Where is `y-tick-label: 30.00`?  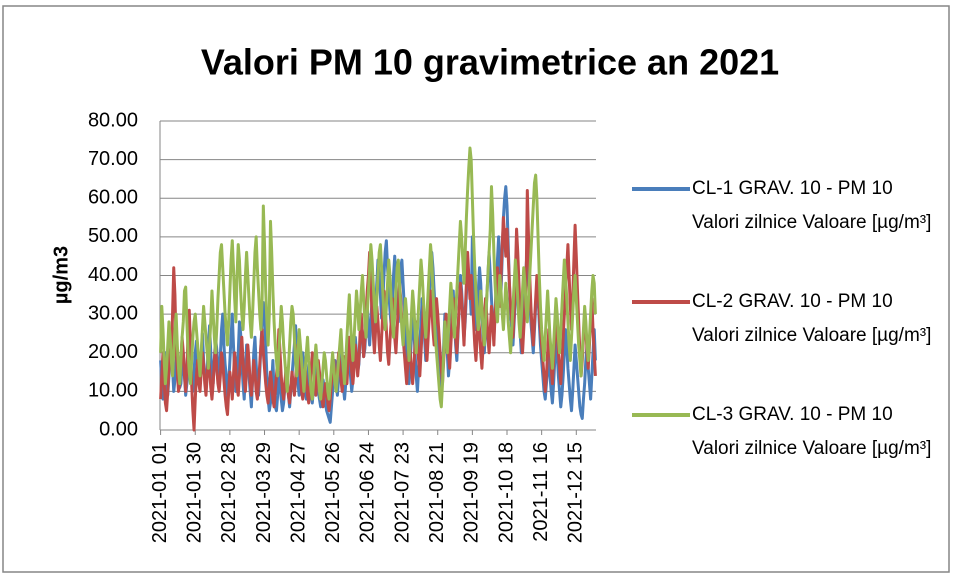 y-tick-label: 30.00 is located at coordinates (113, 313).